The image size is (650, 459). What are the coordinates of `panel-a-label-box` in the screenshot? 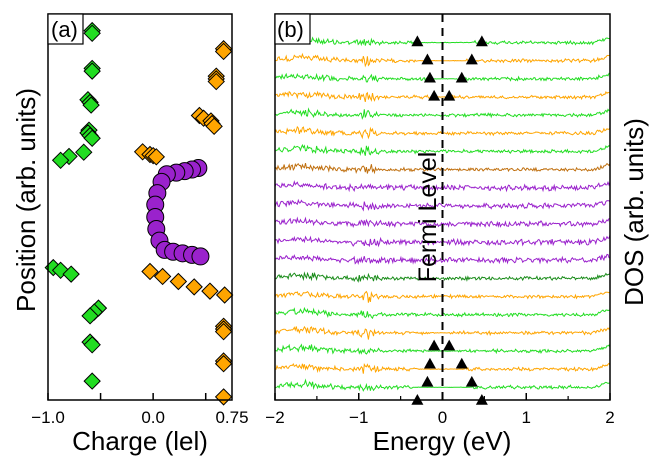 It's located at (65, 29).